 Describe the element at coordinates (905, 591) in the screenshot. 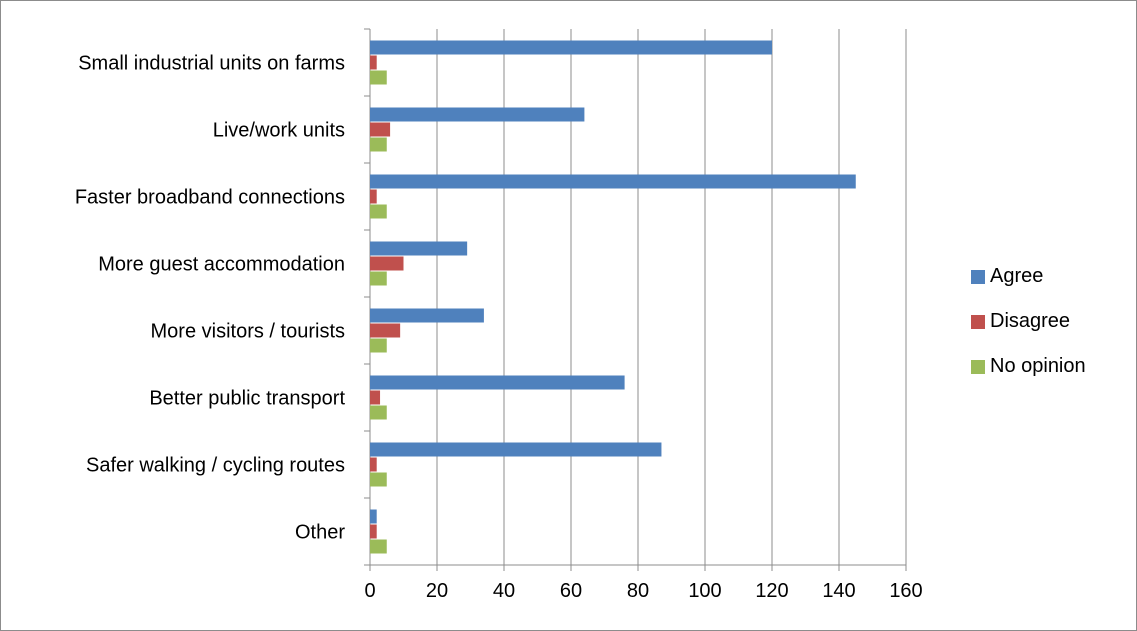

I see `x-tick-label: 160` at that location.